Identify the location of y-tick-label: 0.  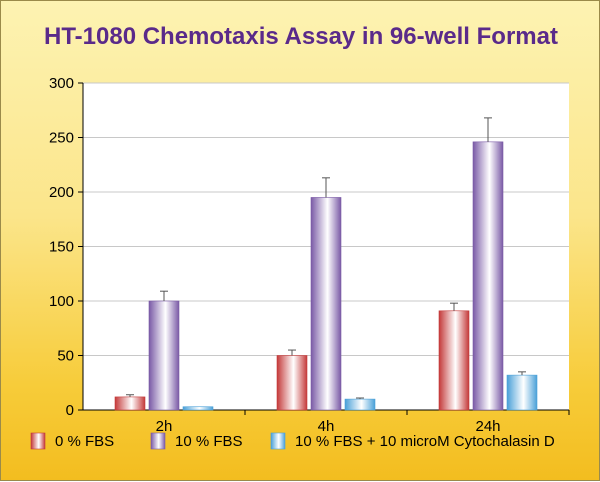
(70, 410).